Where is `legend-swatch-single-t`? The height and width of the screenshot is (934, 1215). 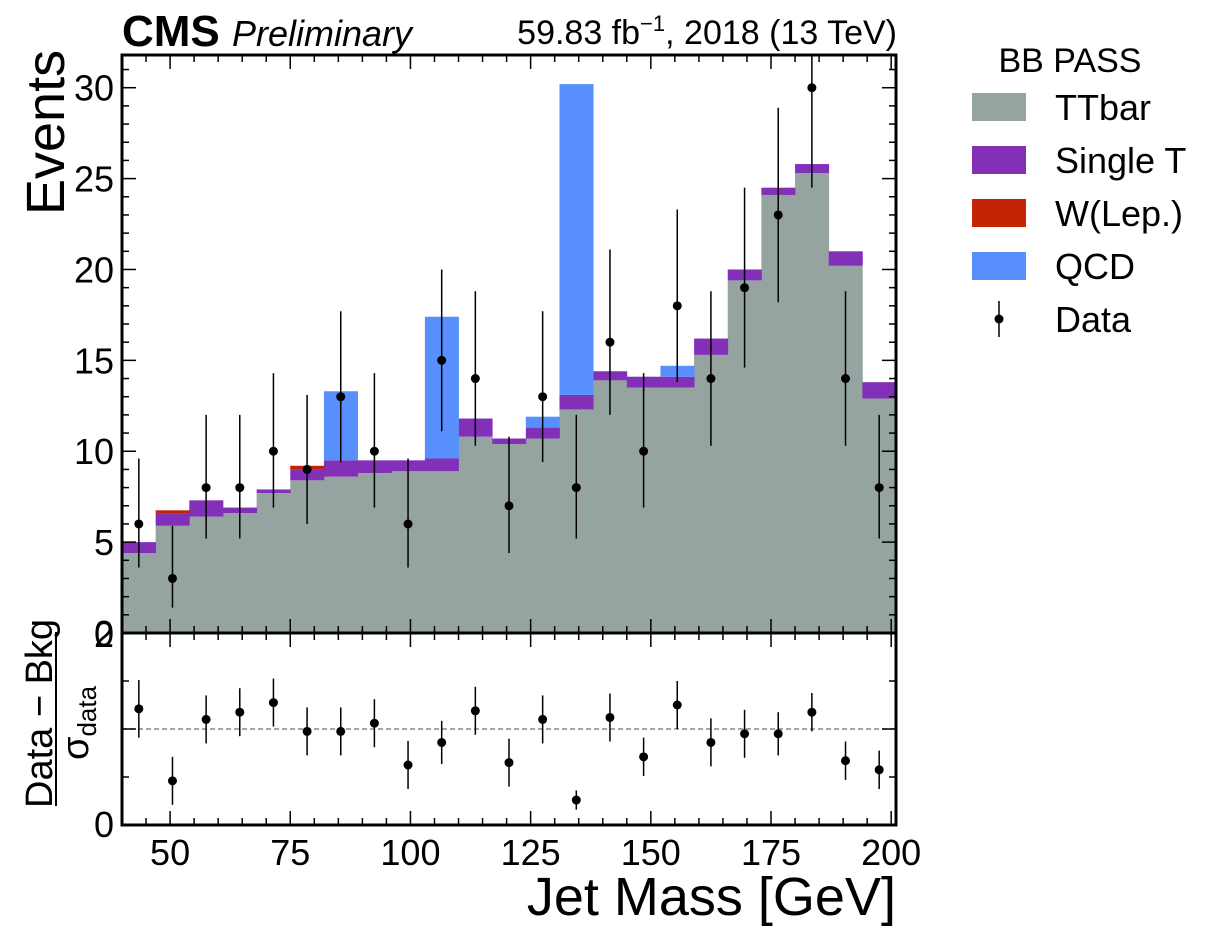 legend-swatch-single-t is located at coordinates (999, 160).